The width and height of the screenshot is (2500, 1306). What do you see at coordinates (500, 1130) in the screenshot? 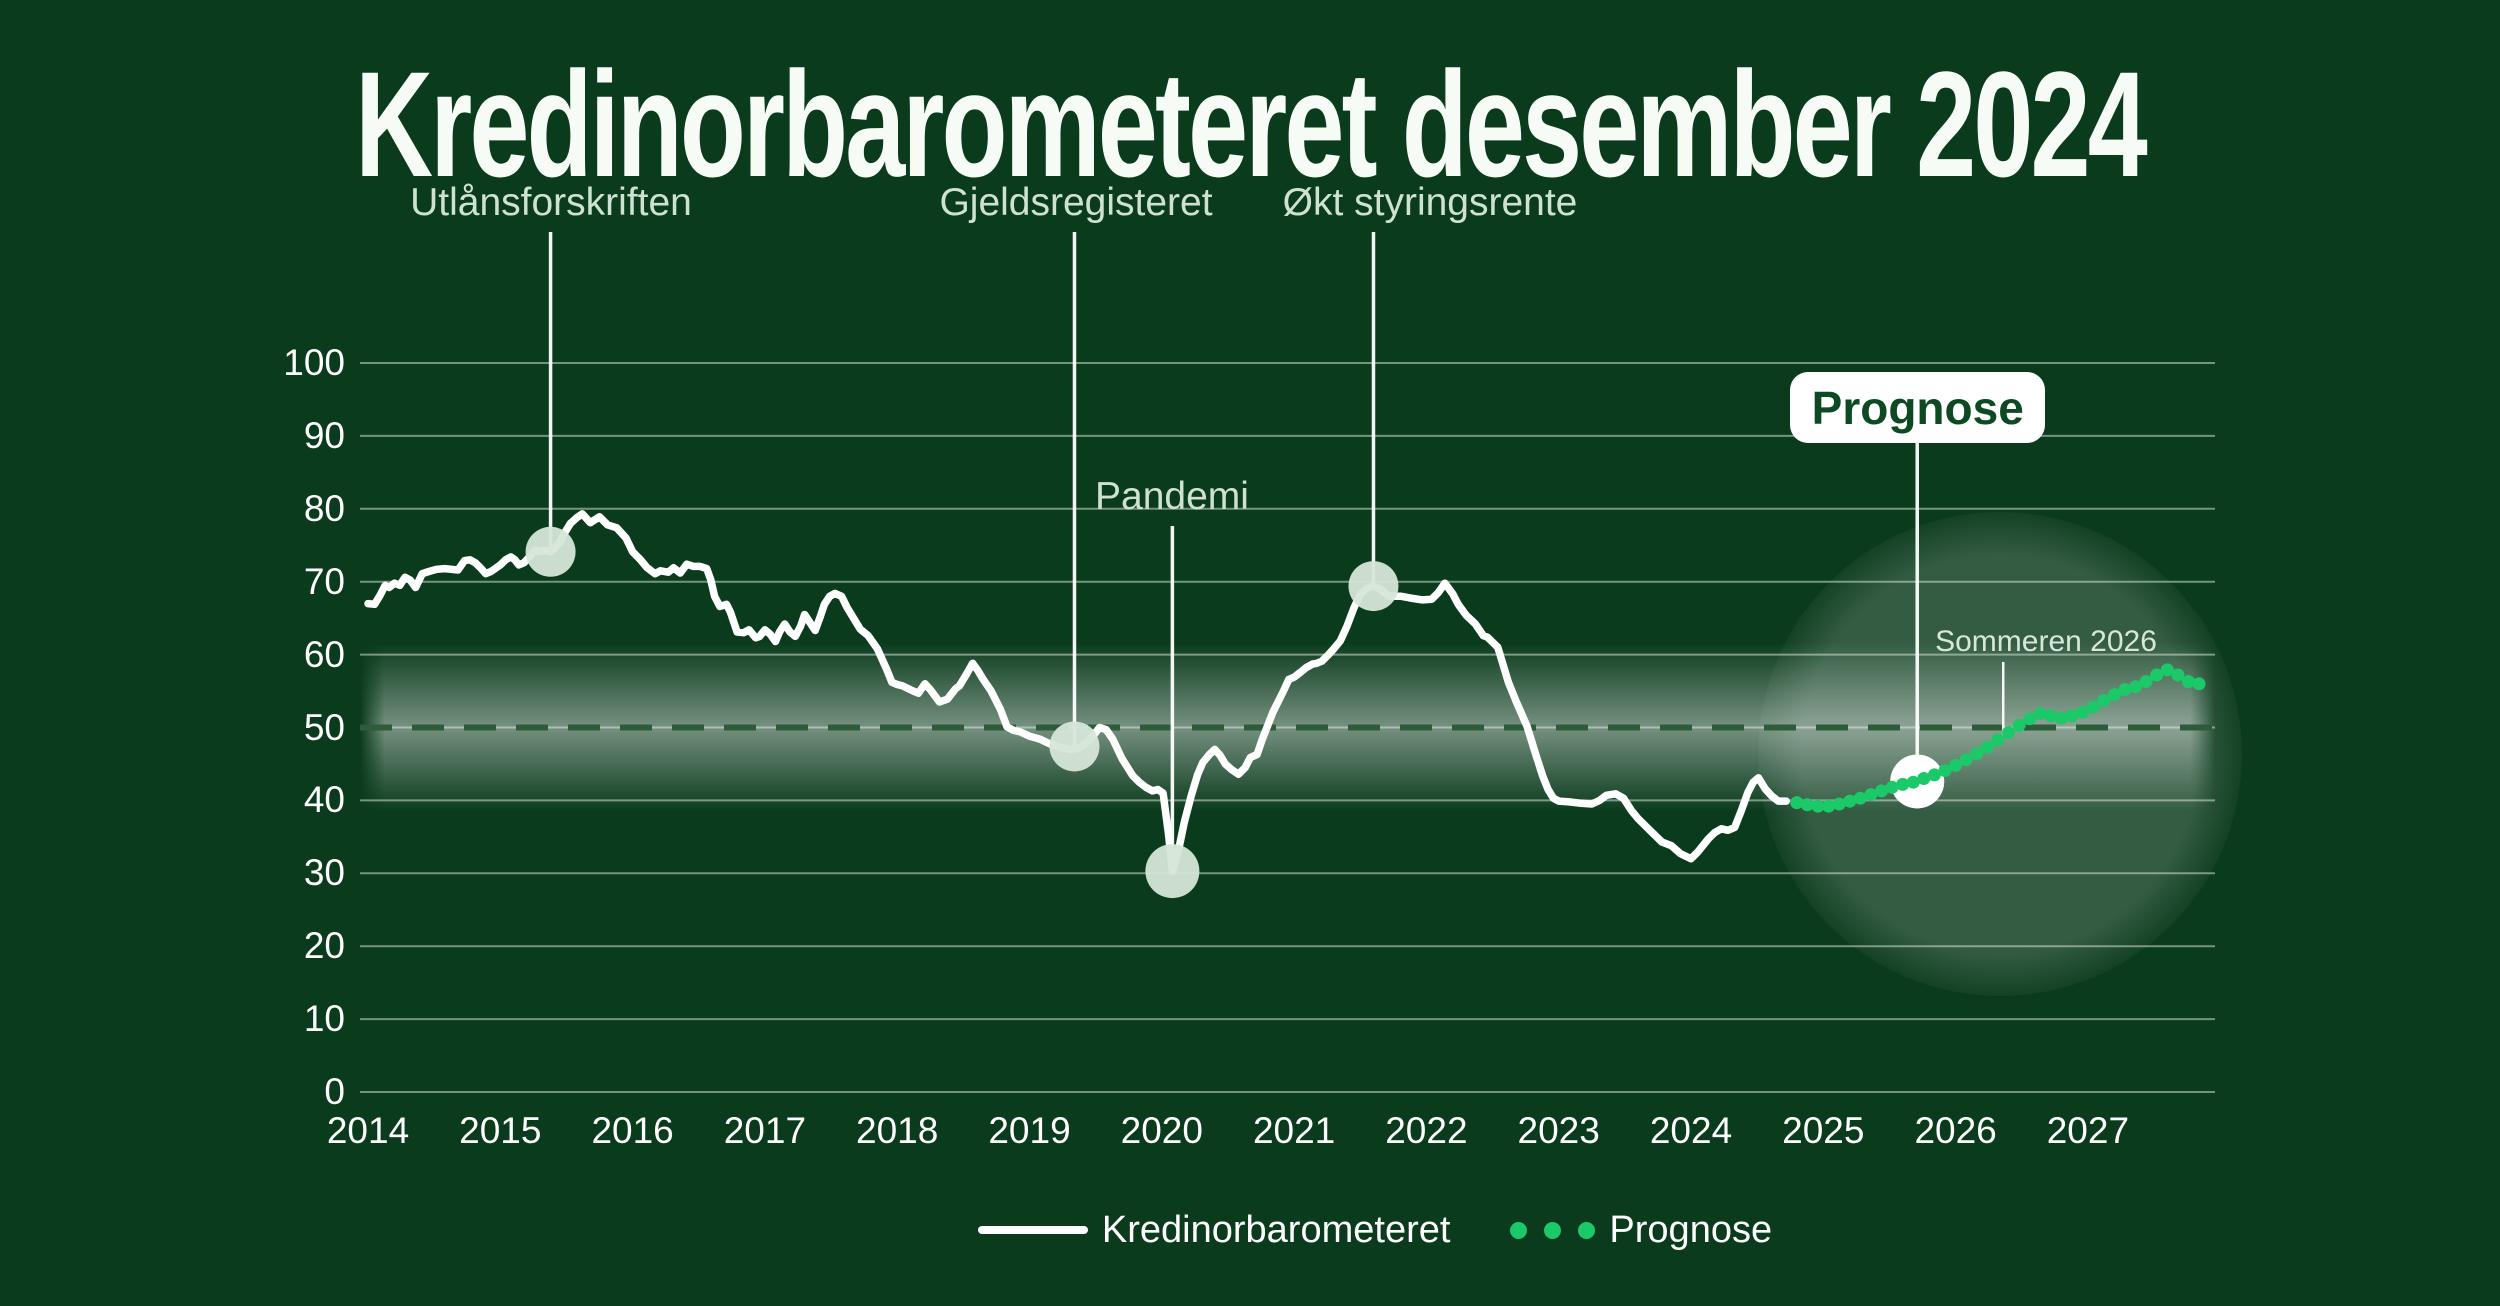
I see `x-tick-label-2015: 2015` at bounding box center [500, 1130].